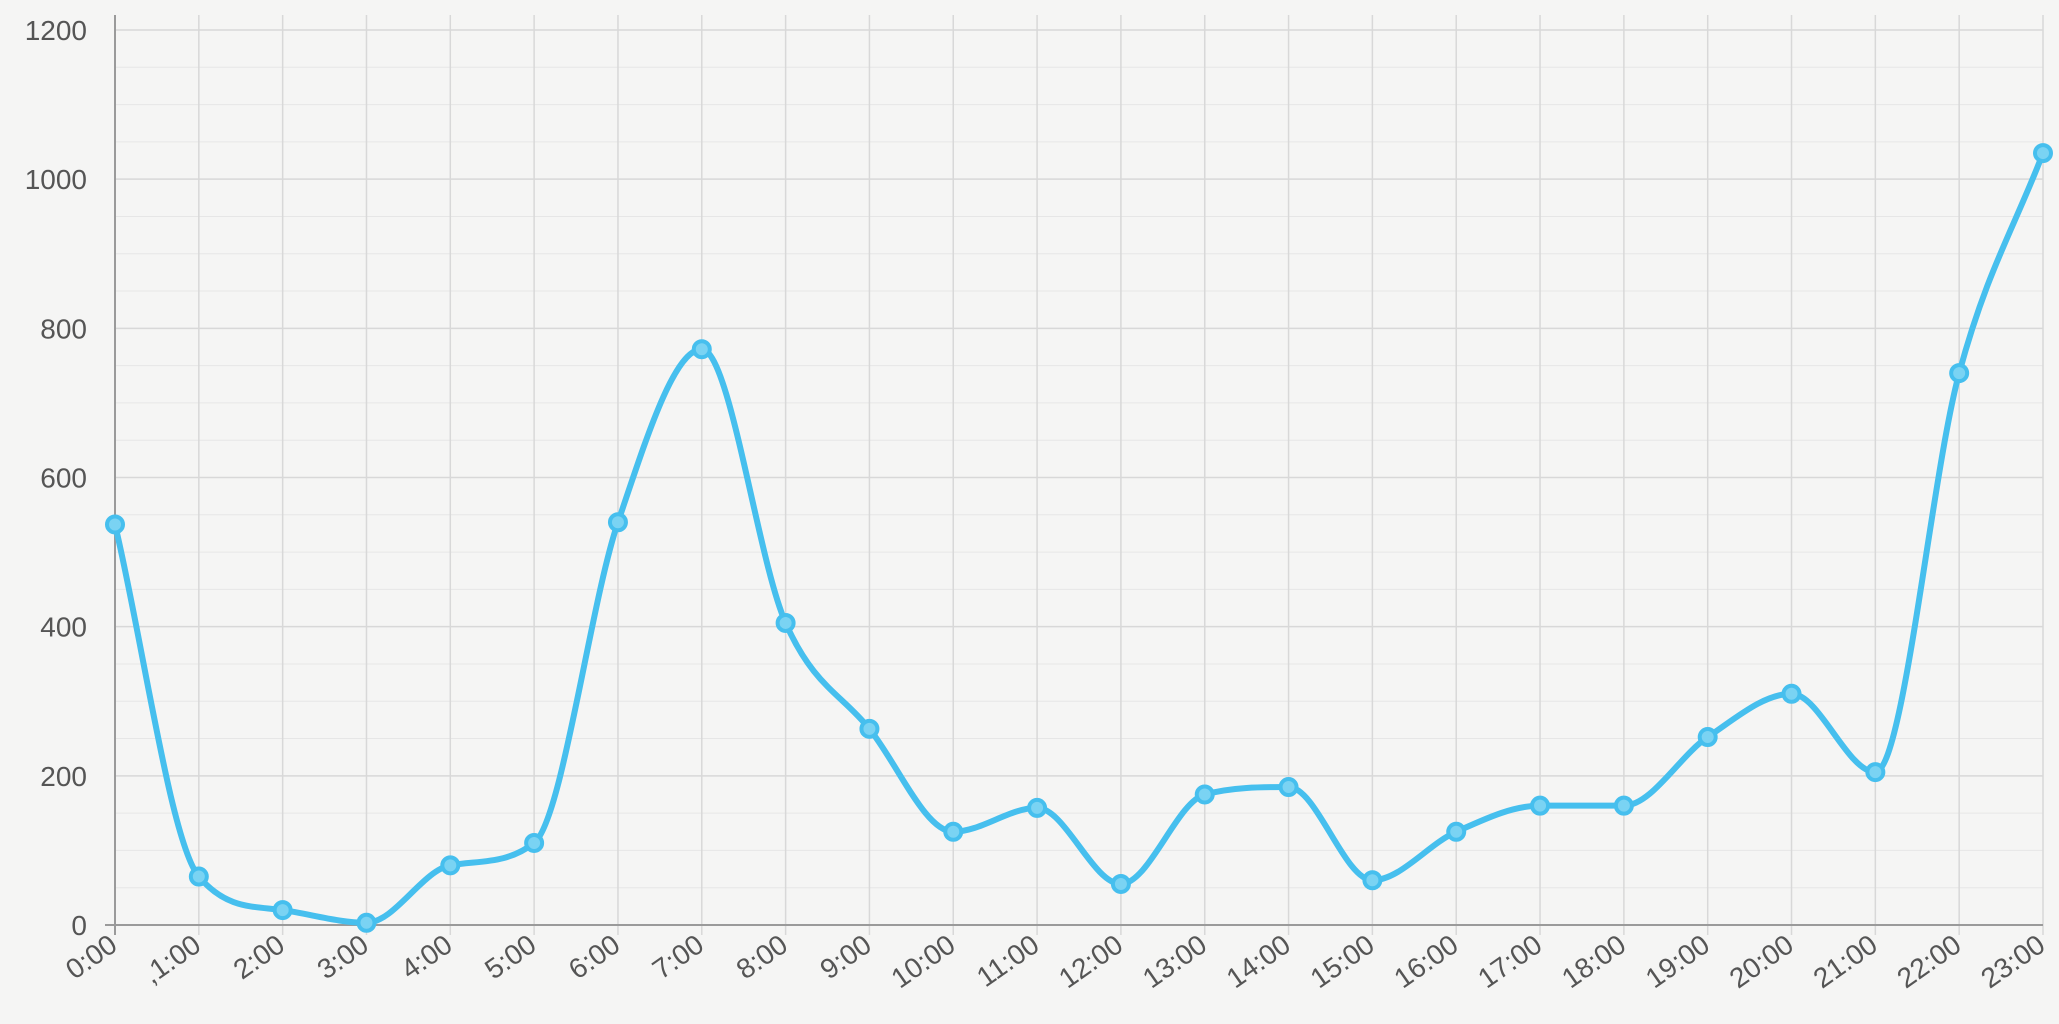 The width and height of the screenshot is (2059, 1024). What do you see at coordinates (1593, 962) in the screenshot?
I see `x-tick-label: 18:00` at bounding box center [1593, 962].